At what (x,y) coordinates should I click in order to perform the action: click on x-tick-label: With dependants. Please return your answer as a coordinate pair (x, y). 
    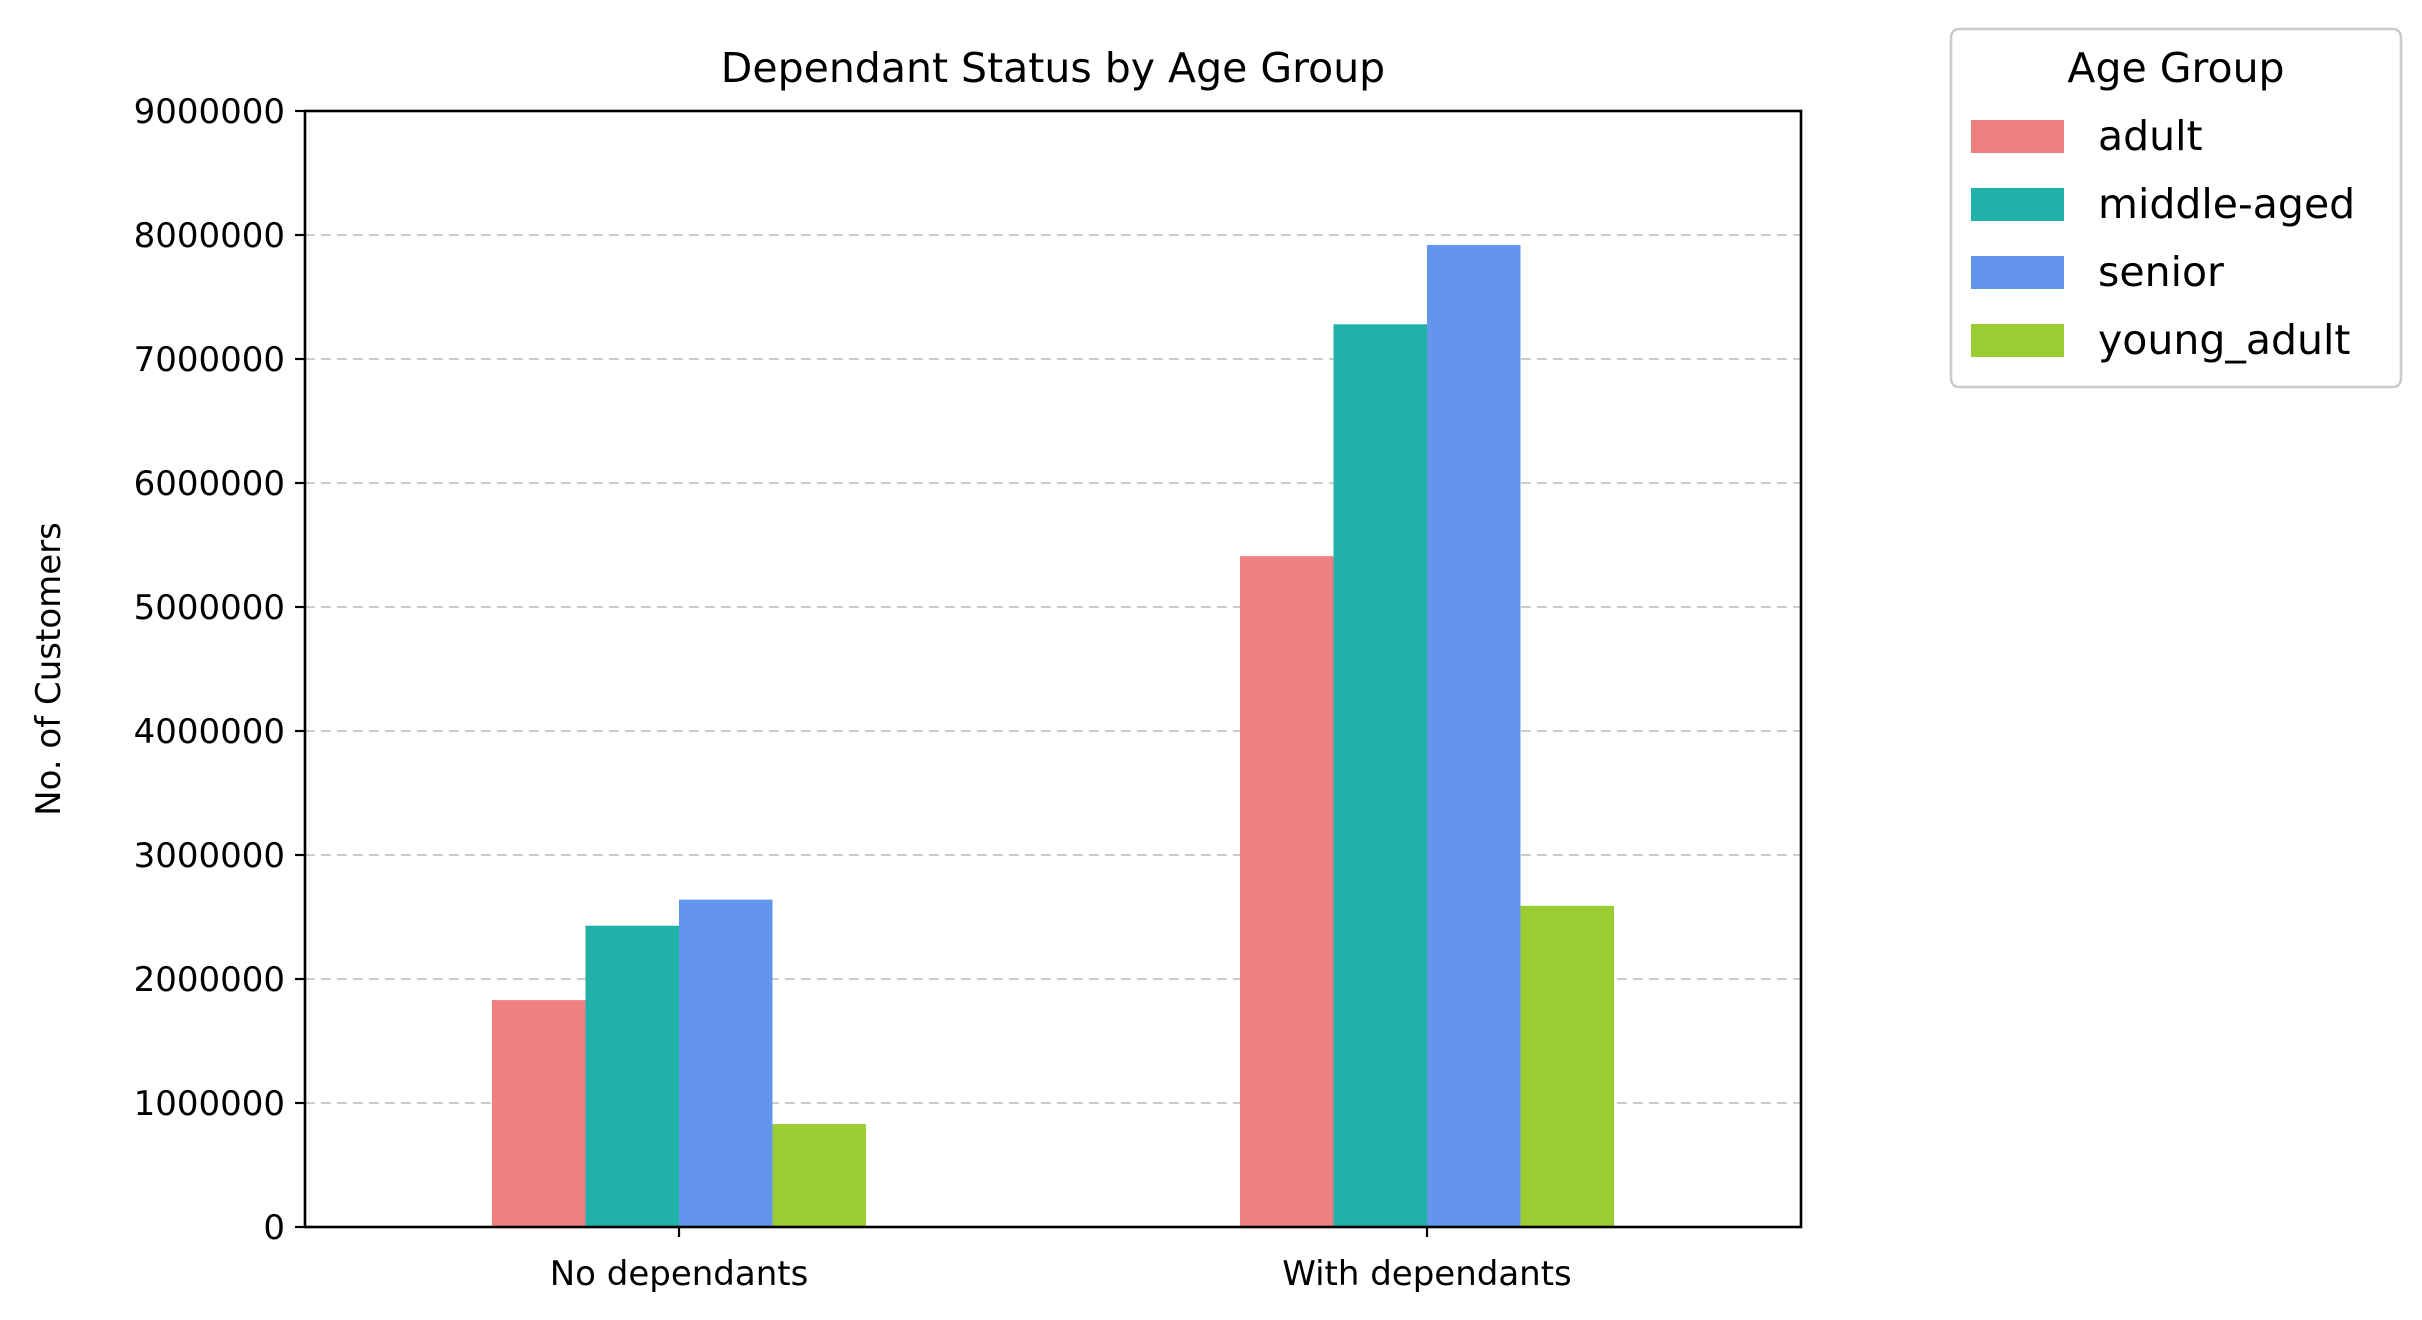
    Looking at the image, I should click on (1427, 1274).